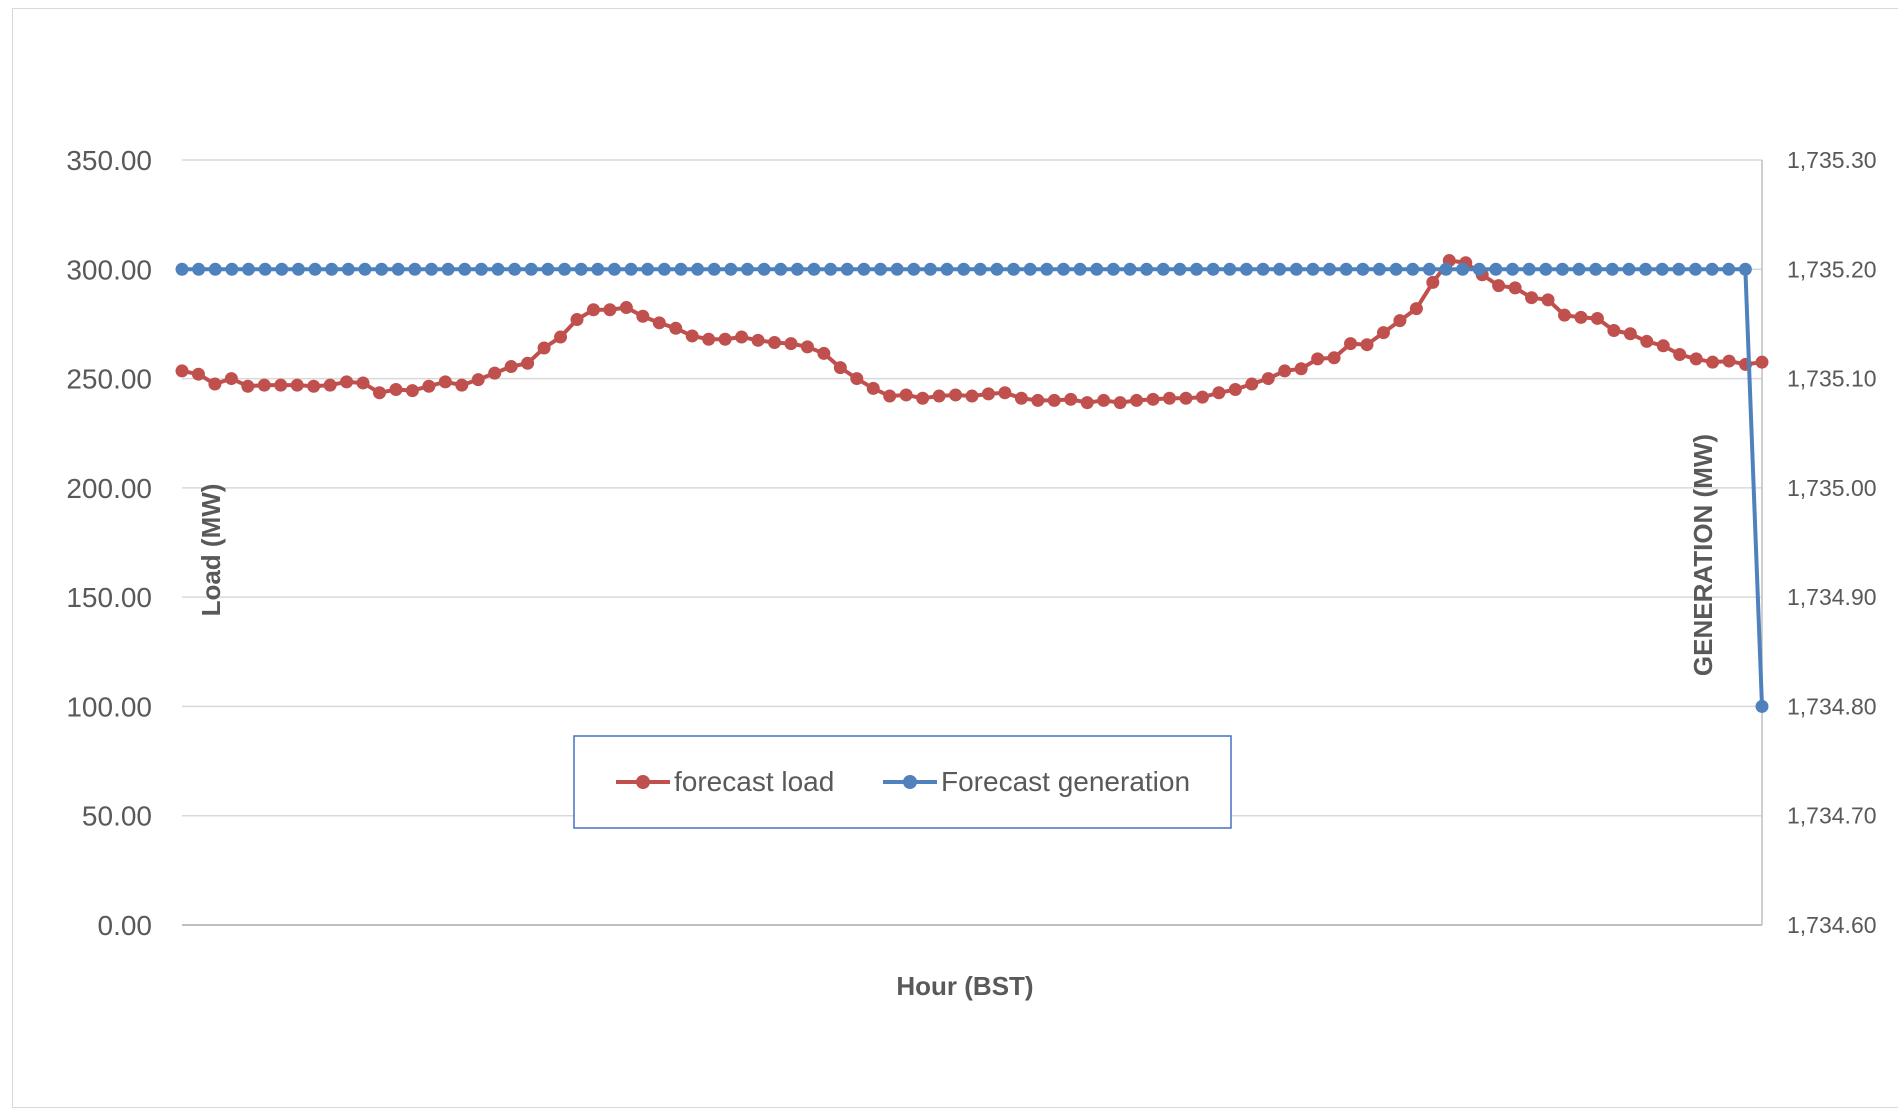  Describe the element at coordinates (1703, 555) in the screenshot. I see `y2-axis-title: GENERATION (MW)` at that location.